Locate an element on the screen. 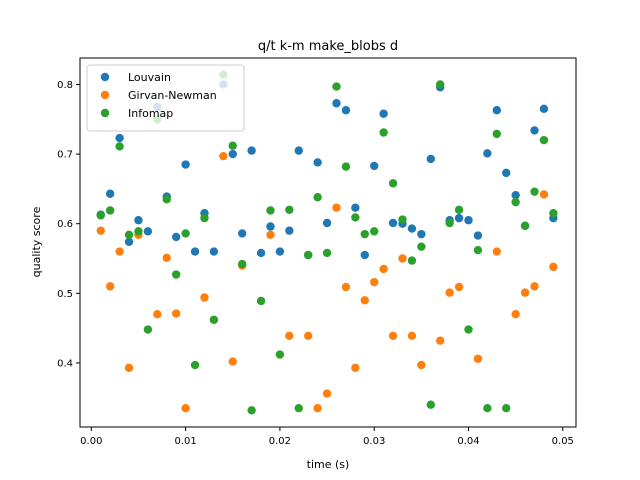 This screenshot has width=640, height=480. y-axis: 0.4 0.5 0.6 0.7 0.8 is located at coordinates (68, 224).